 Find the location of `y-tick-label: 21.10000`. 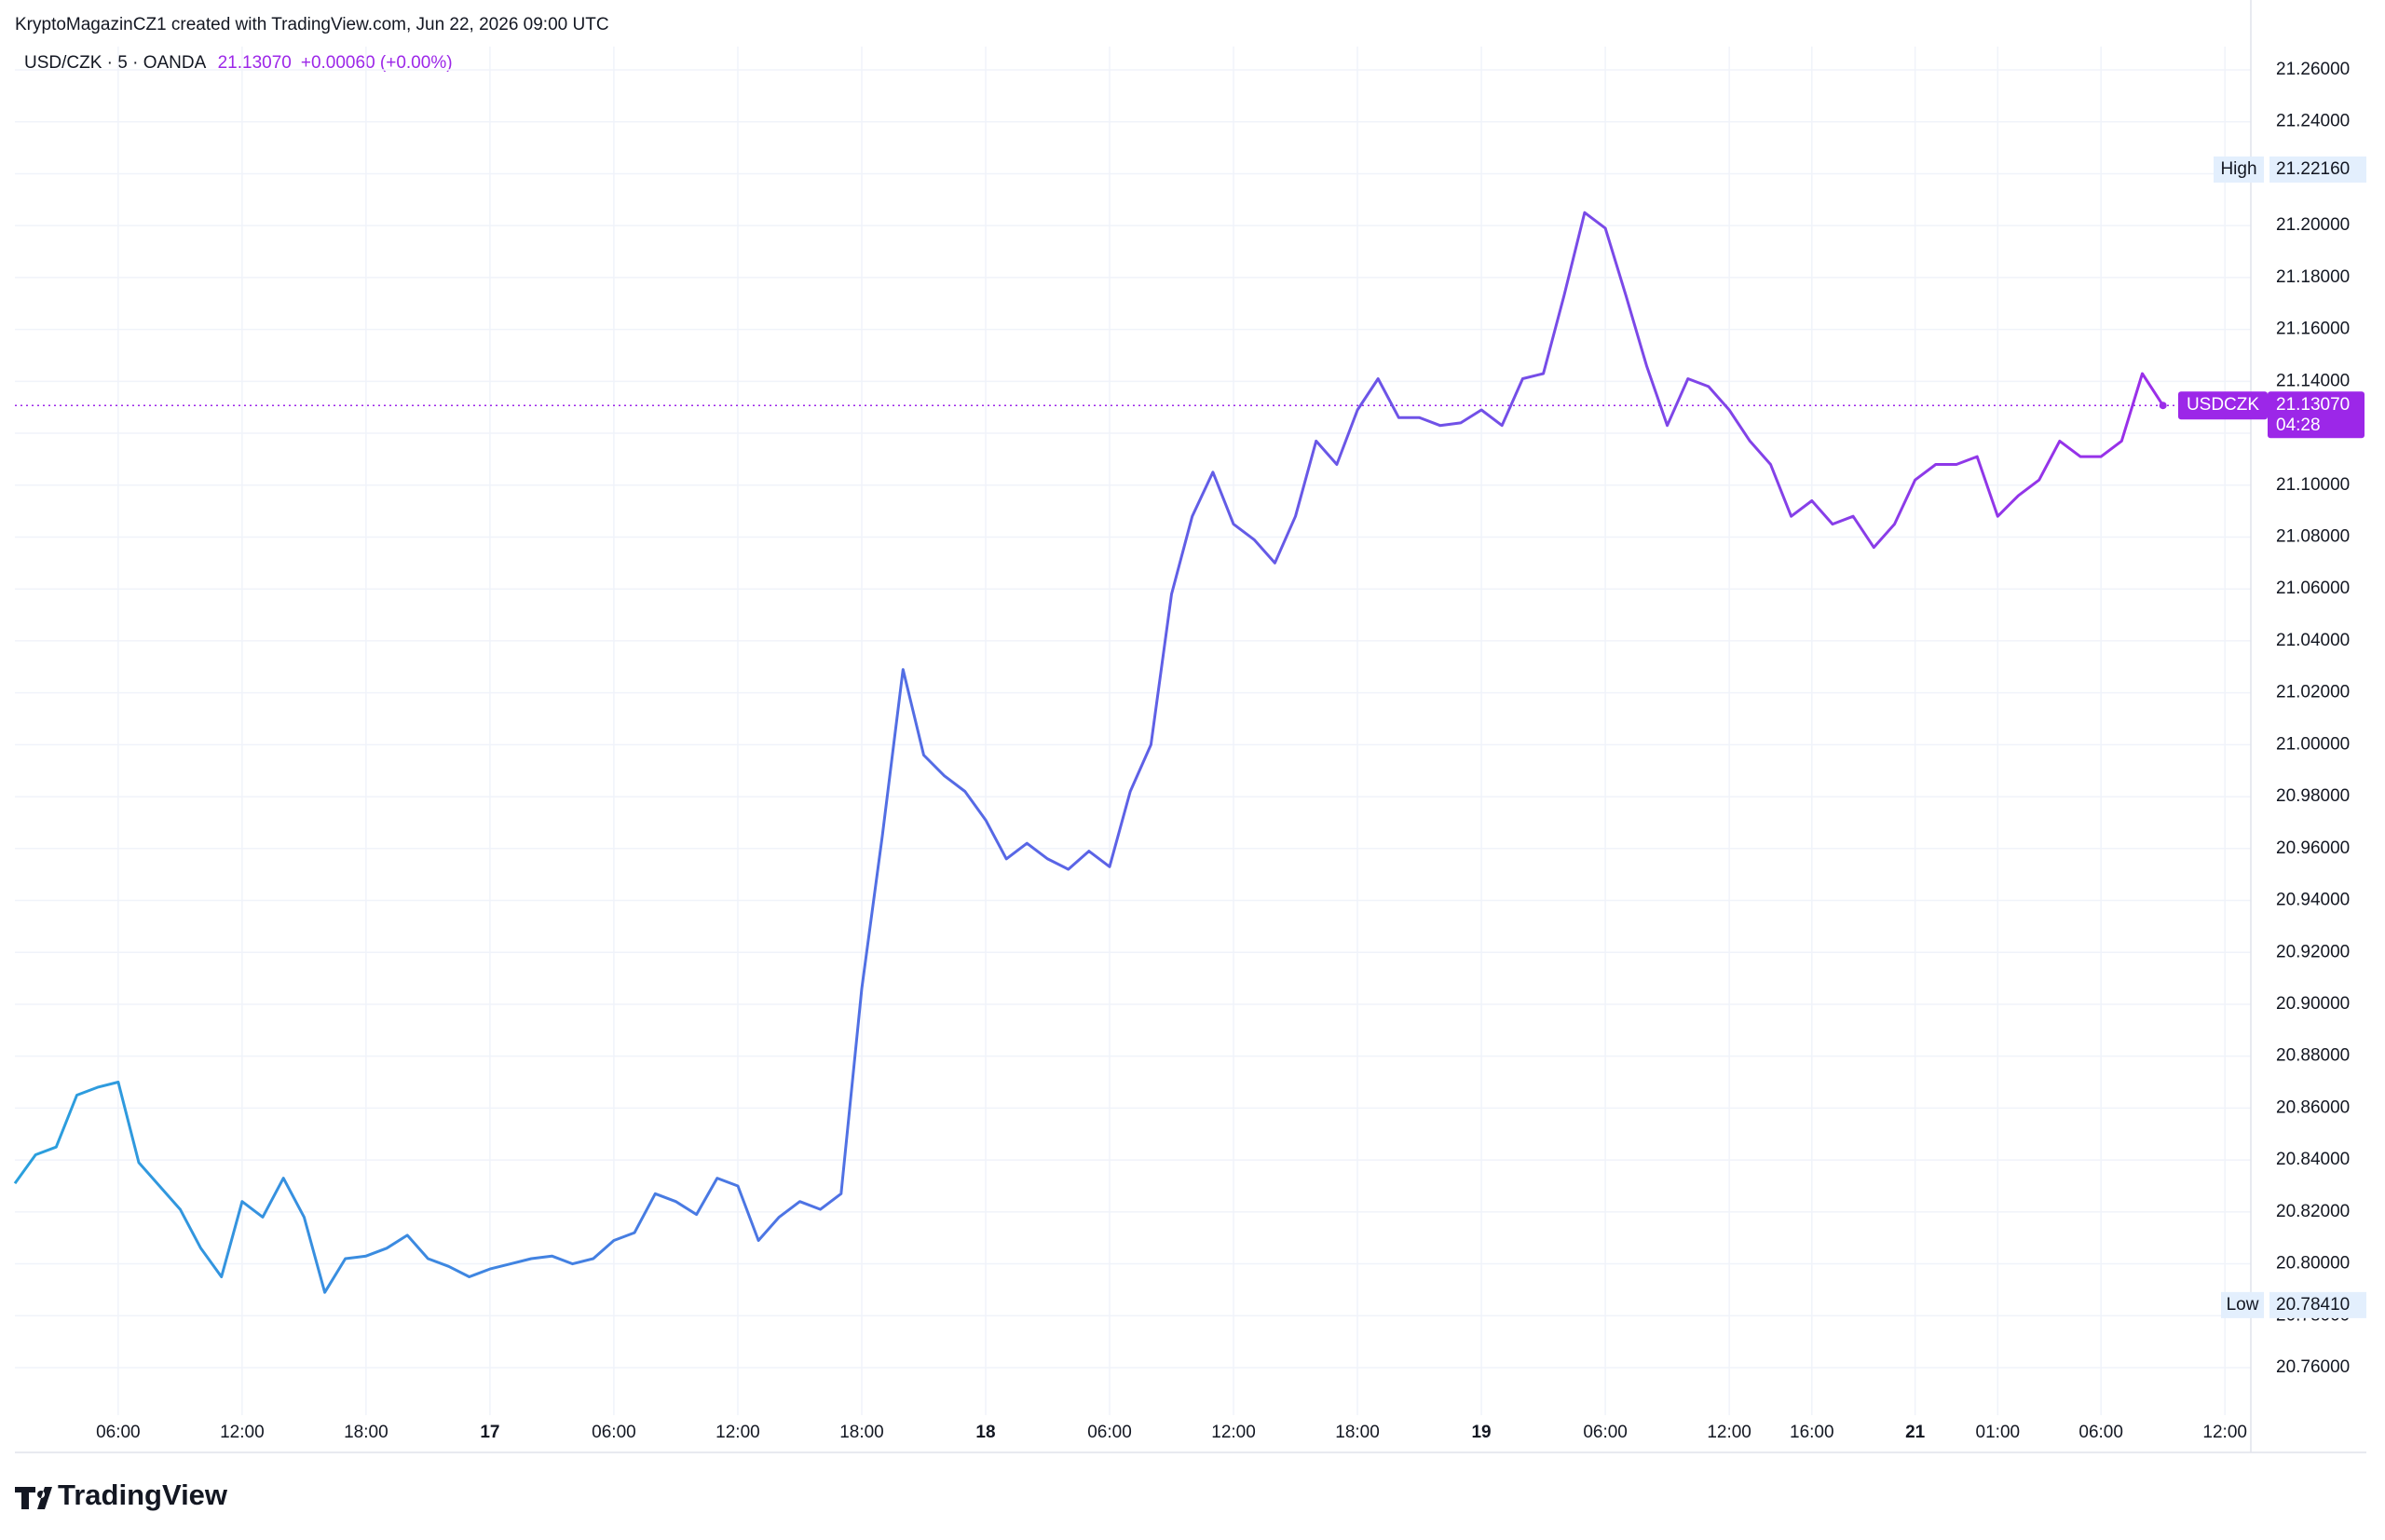

y-tick-label: 21.10000 is located at coordinates (2313, 485).